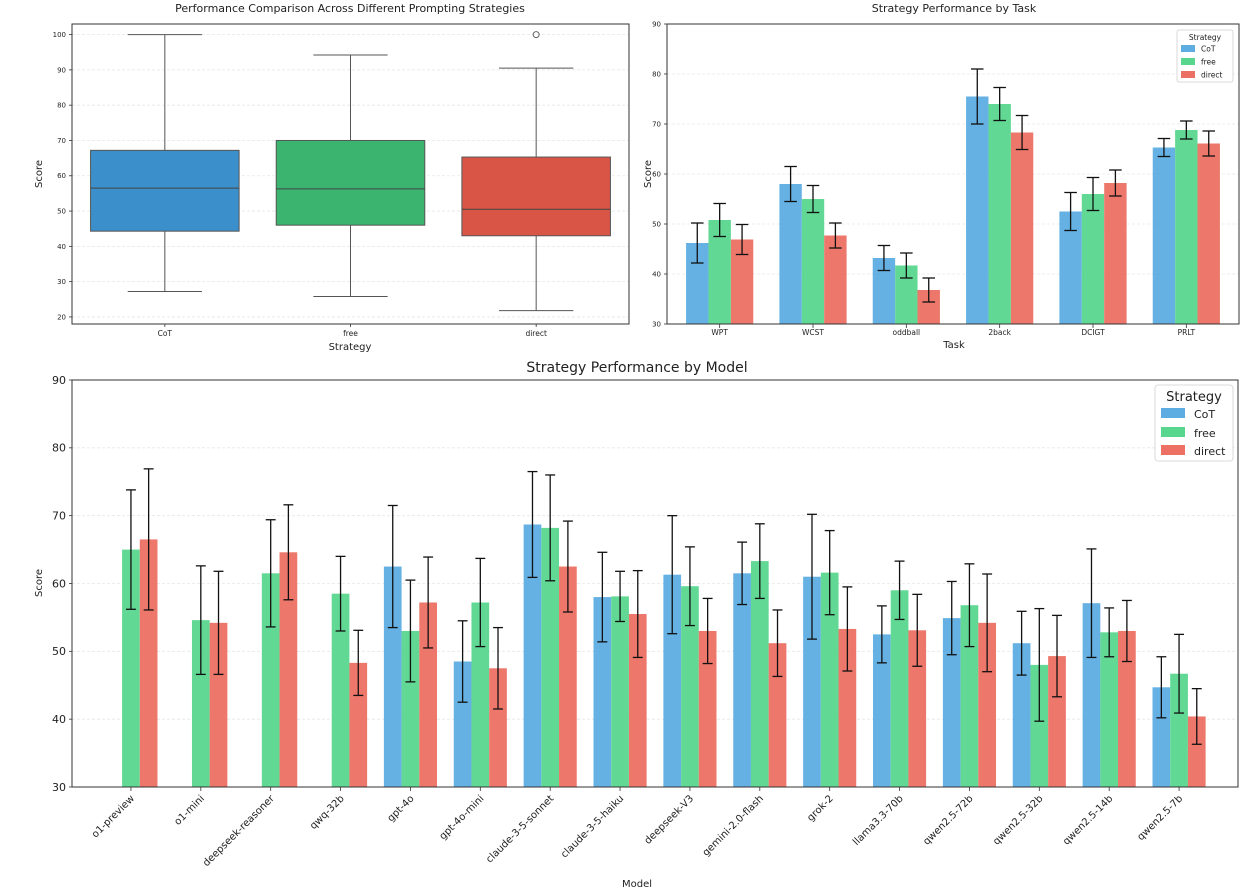 The width and height of the screenshot is (1246, 892). I want to click on task-legend-swatch-free, so click(1188, 61).